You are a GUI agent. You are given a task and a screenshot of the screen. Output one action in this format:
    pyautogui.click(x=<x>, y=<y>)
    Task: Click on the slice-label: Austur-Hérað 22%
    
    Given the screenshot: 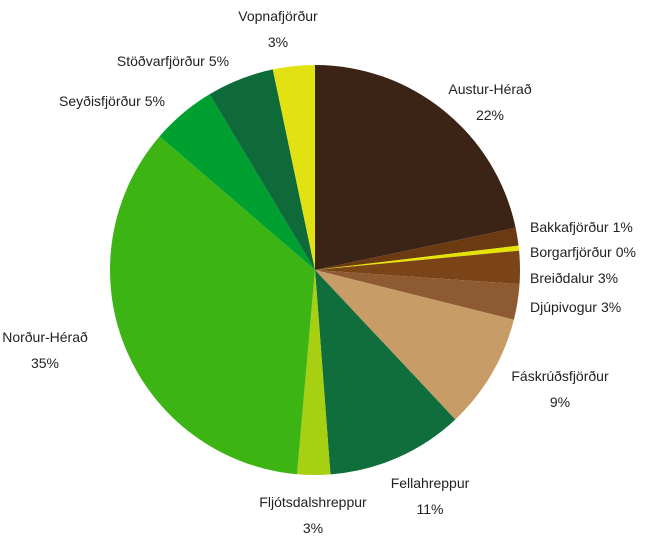 What is the action you would take?
    pyautogui.click(x=489, y=102)
    